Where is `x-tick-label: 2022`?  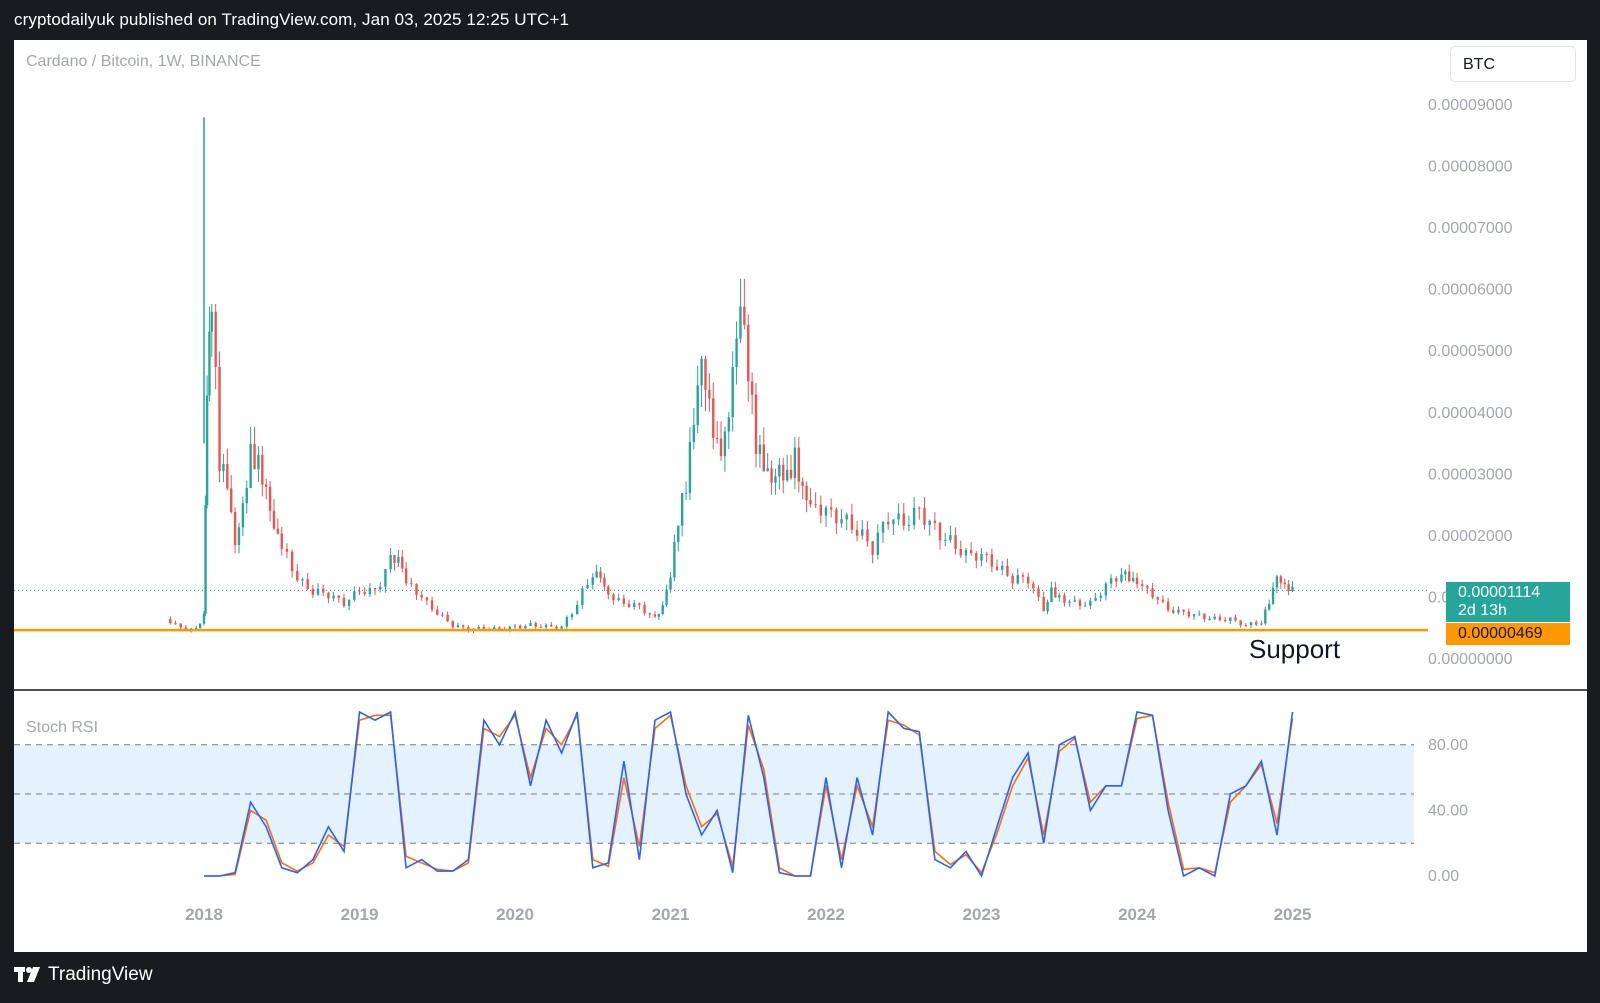
x-tick-label: 2022 is located at coordinates (826, 914).